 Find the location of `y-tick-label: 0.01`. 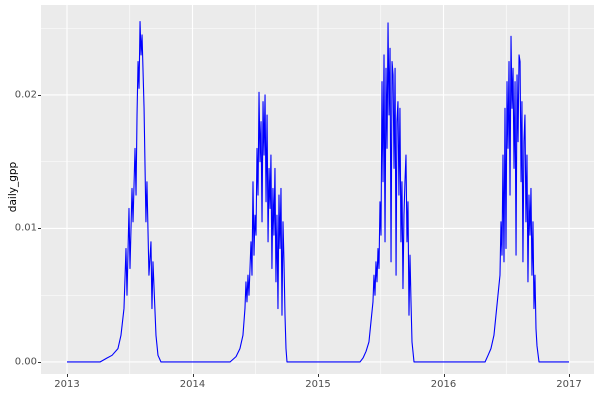

y-tick-label: 0.01 is located at coordinates (25, 228).